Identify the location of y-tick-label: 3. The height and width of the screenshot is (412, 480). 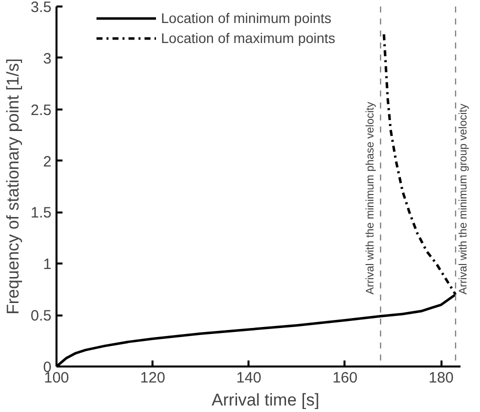
(47, 59).